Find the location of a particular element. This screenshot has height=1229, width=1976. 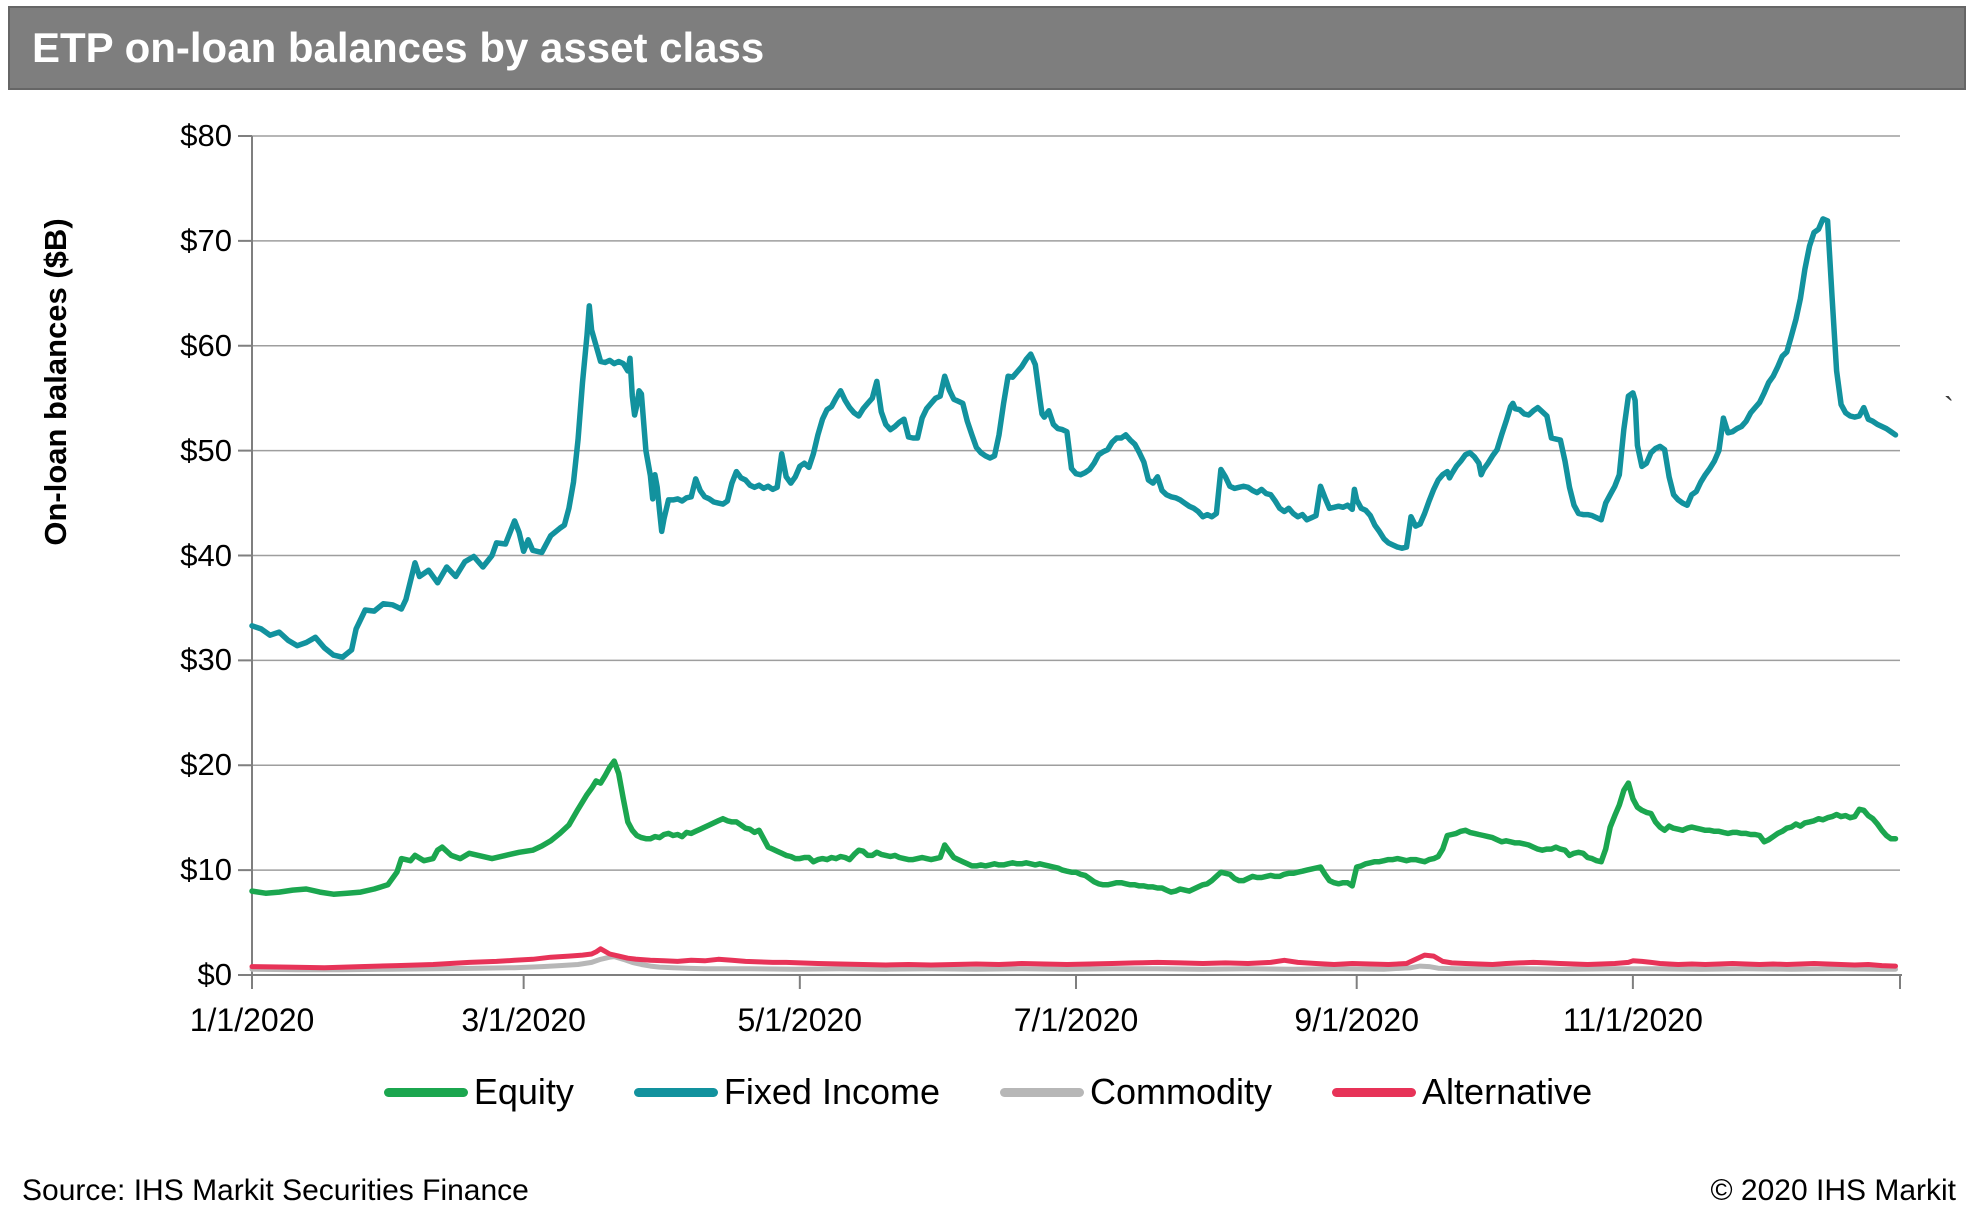

series-line-alternative is located at coordinates (1073, 958).